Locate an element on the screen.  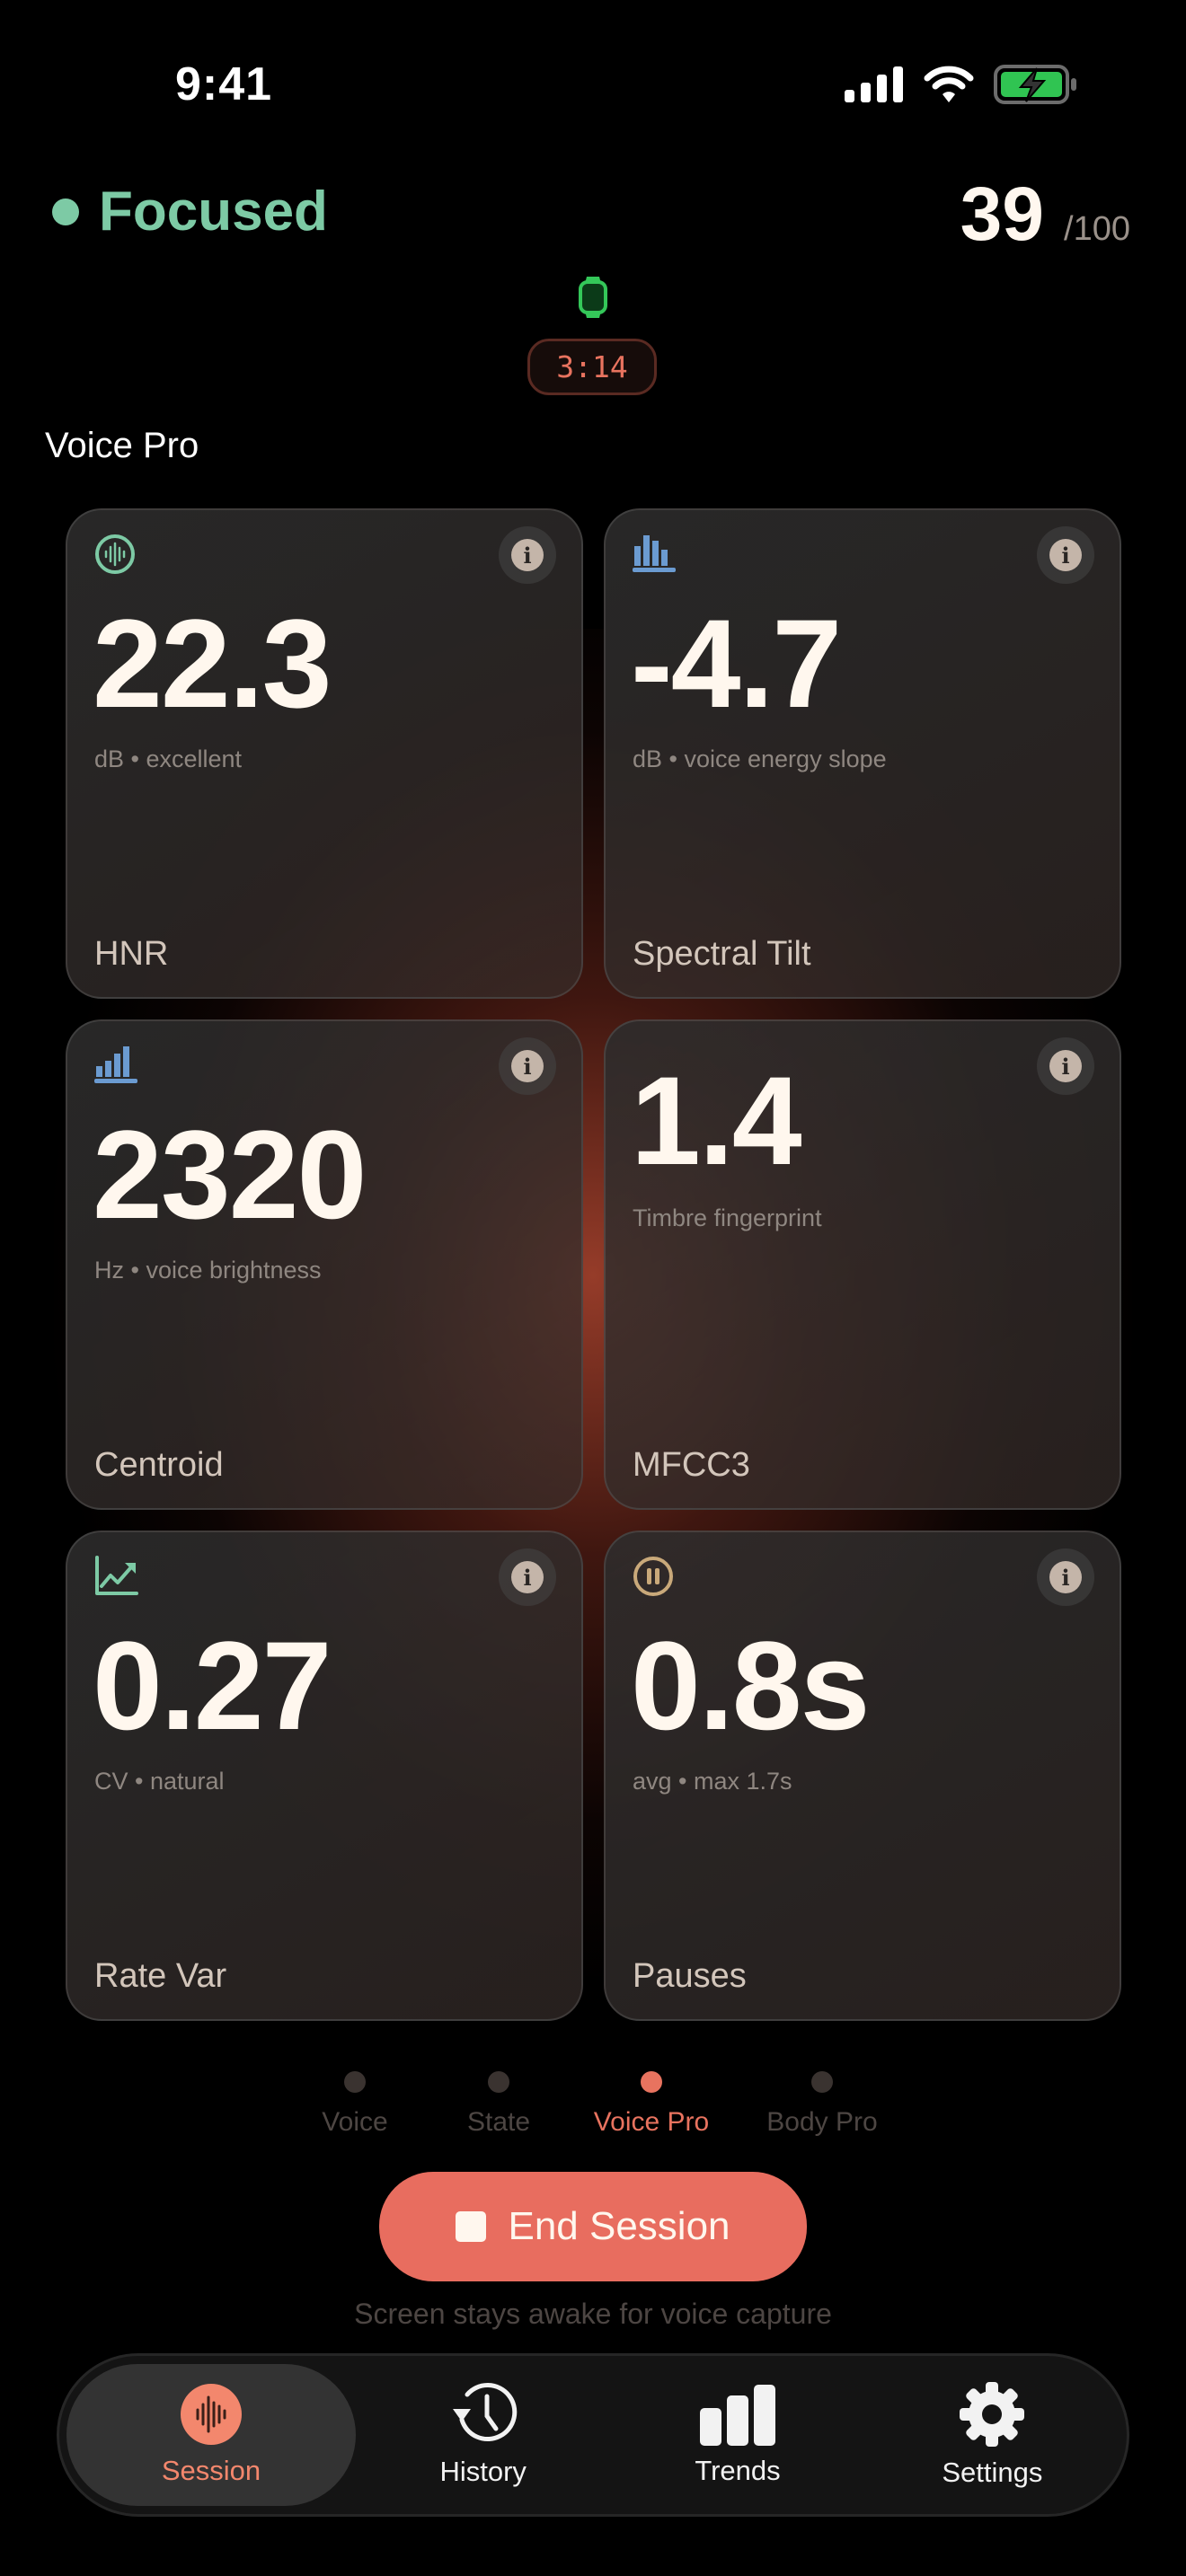
waveform-icon is located at coordinates (211, 2414).